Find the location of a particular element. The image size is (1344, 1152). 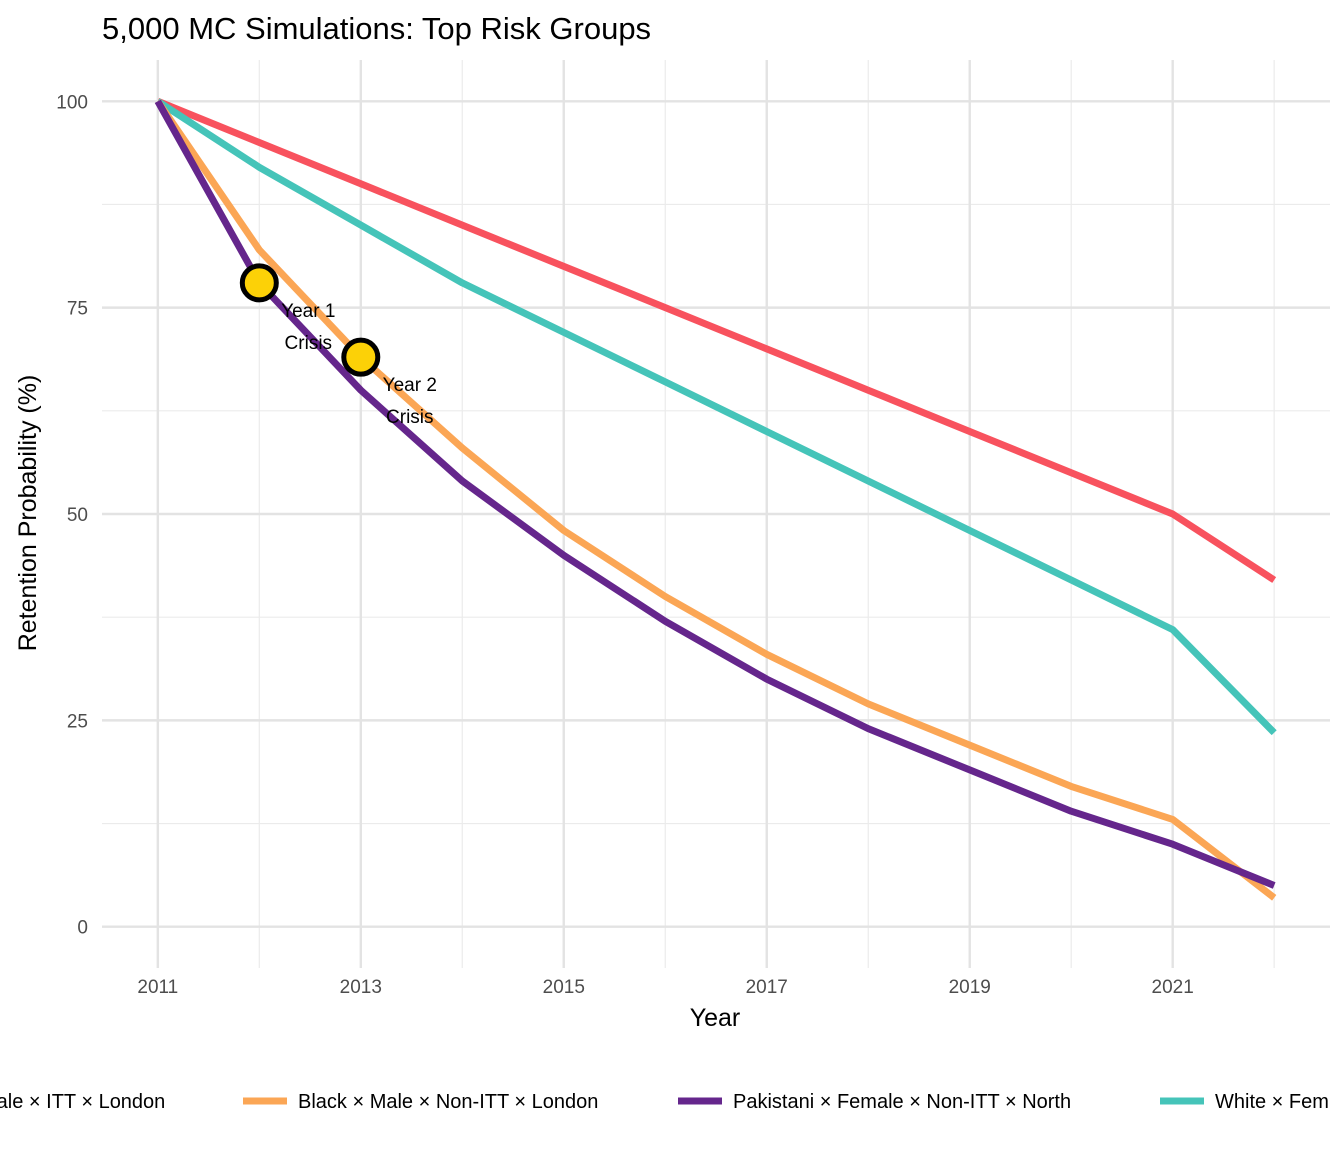

x-tick-label: 2013 is located at coordinates (361, 987).